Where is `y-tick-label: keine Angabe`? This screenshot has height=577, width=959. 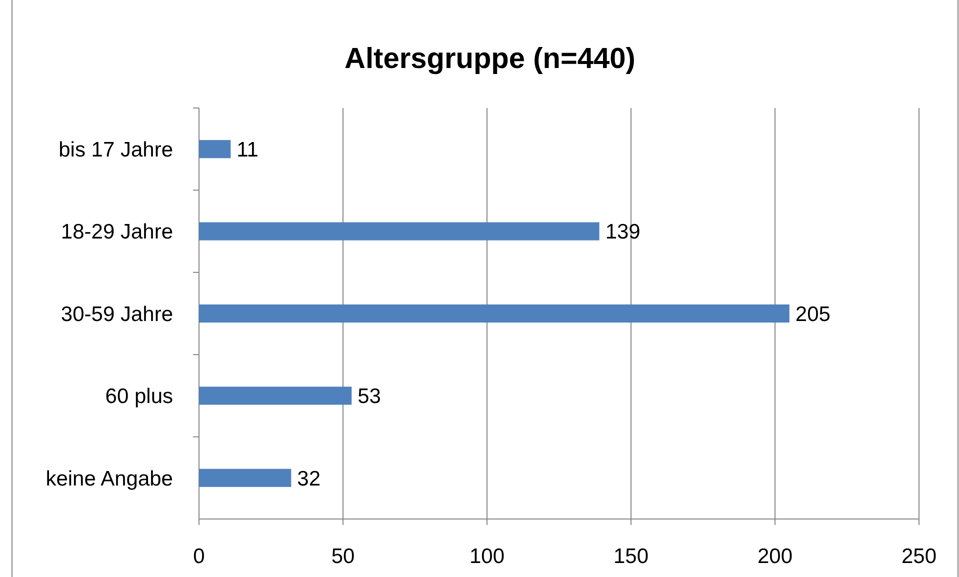 y-tick-label: keine Angabe is located at coordinates (109, 478).